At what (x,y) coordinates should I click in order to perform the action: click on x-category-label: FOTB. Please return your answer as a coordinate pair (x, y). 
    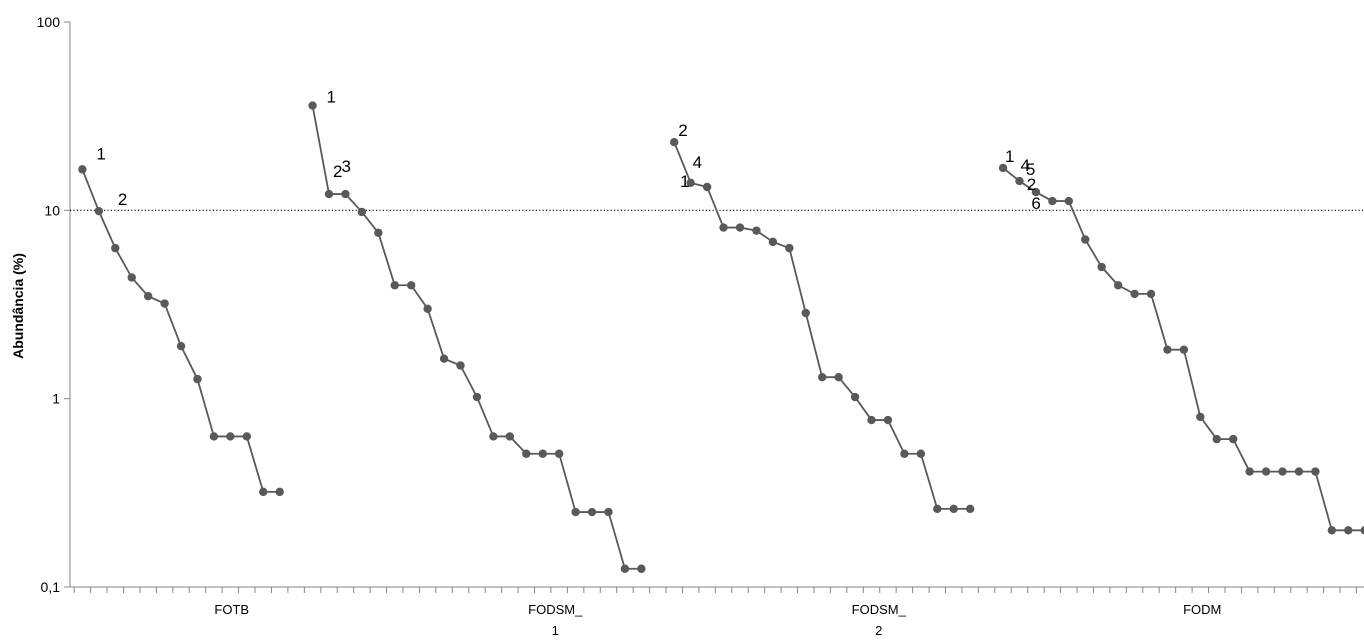
    Looking at the image, I should click on (231, 609).